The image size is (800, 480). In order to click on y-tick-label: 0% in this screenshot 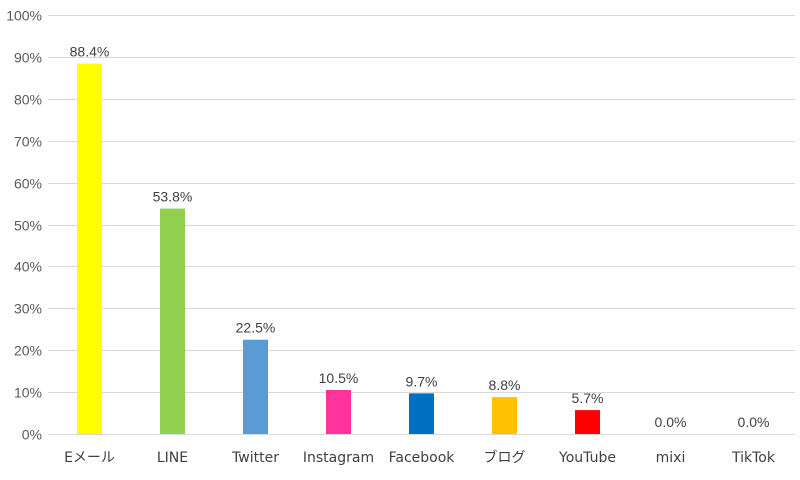, I will do `click(32, 435)`.